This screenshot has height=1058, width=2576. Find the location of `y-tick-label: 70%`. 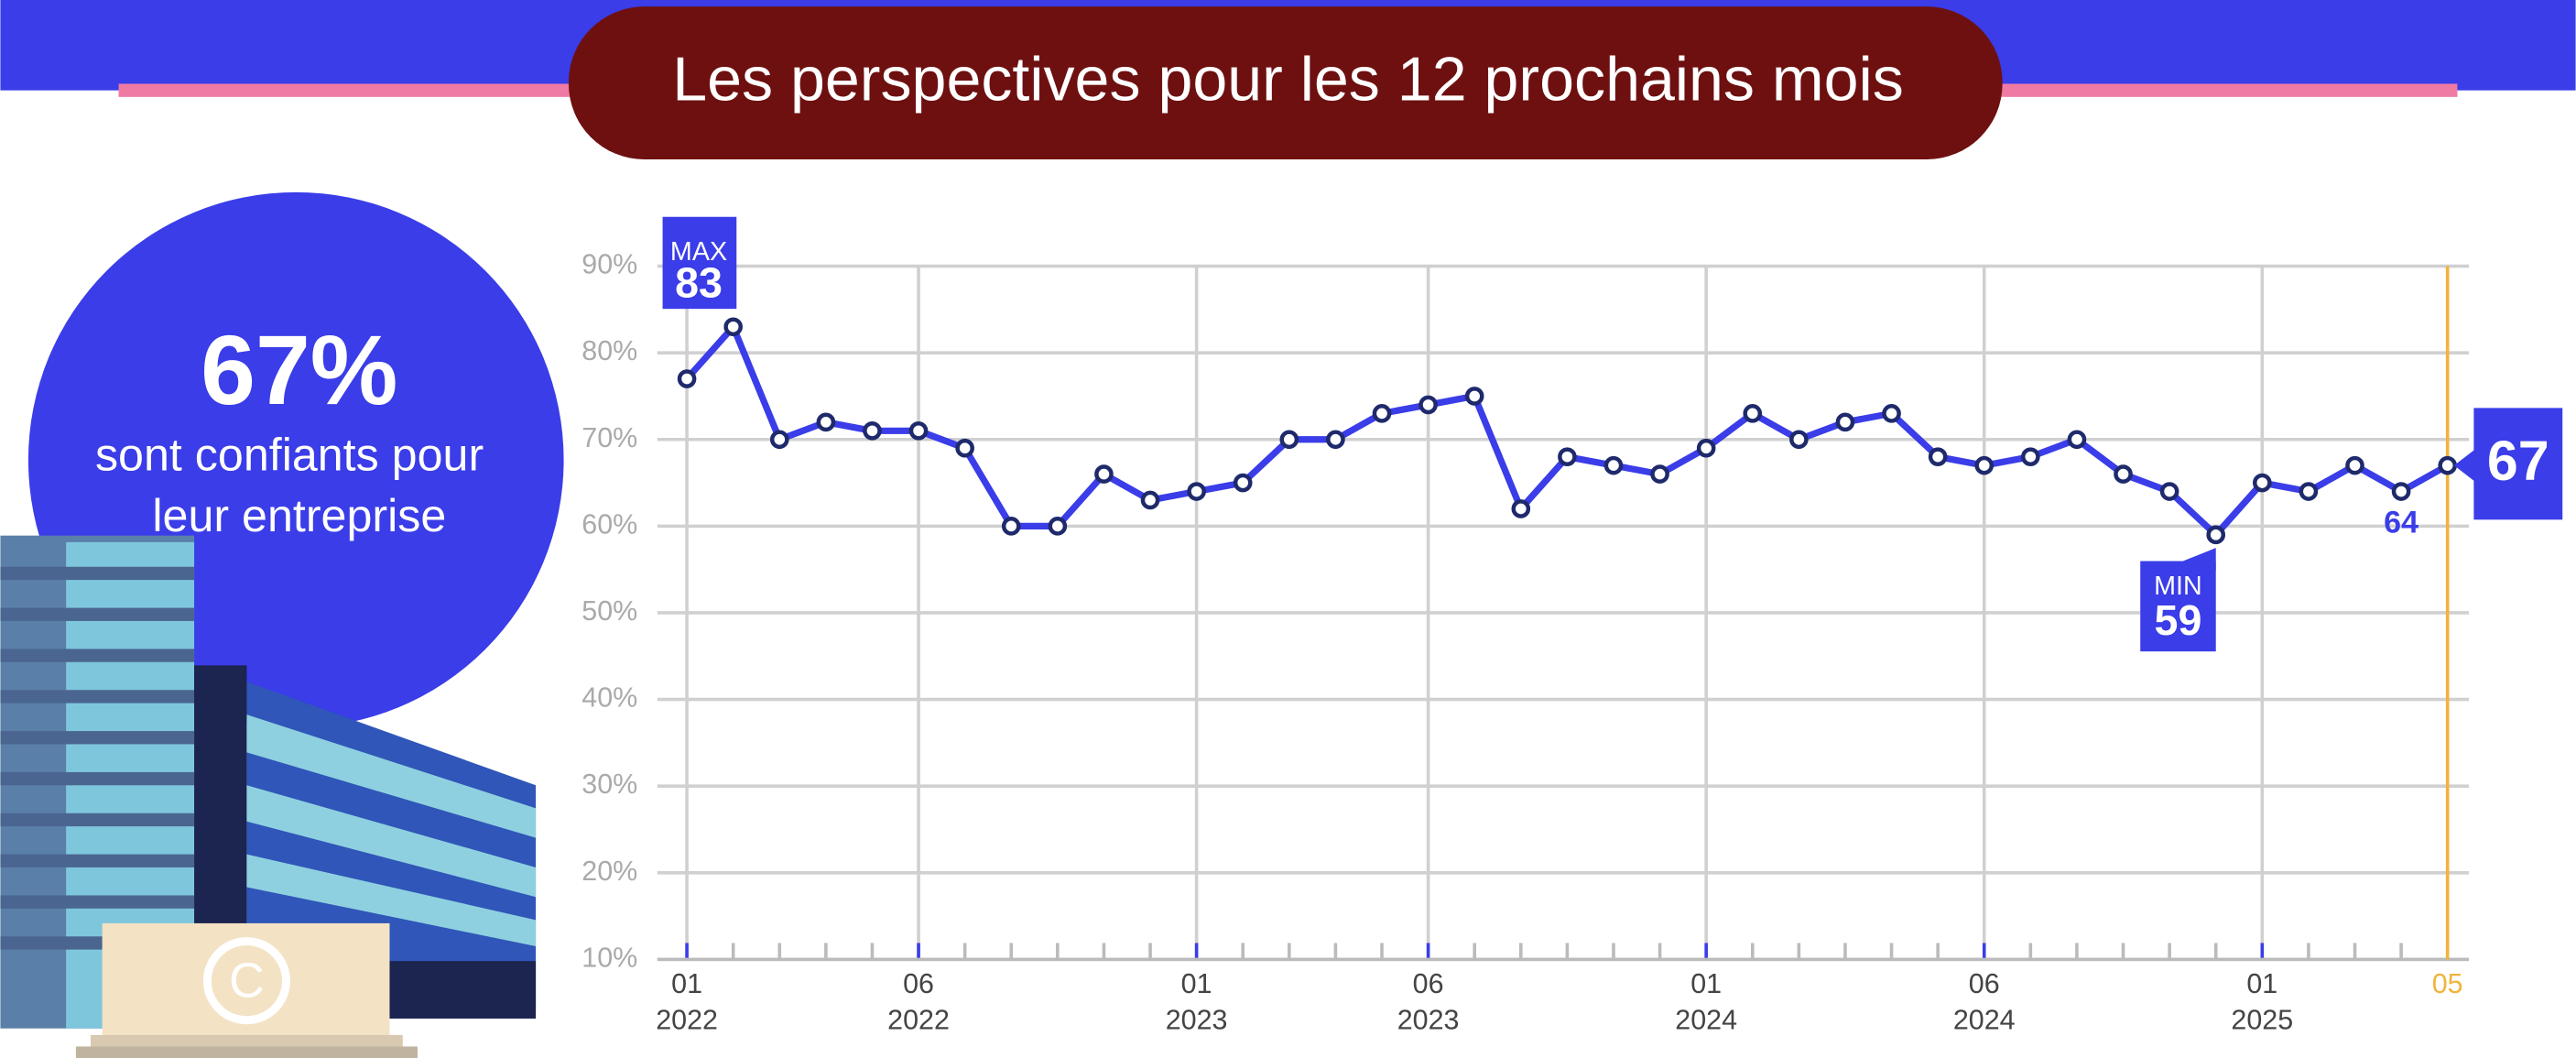

y-tick-label: 70% is located at coordinates (609, 438).